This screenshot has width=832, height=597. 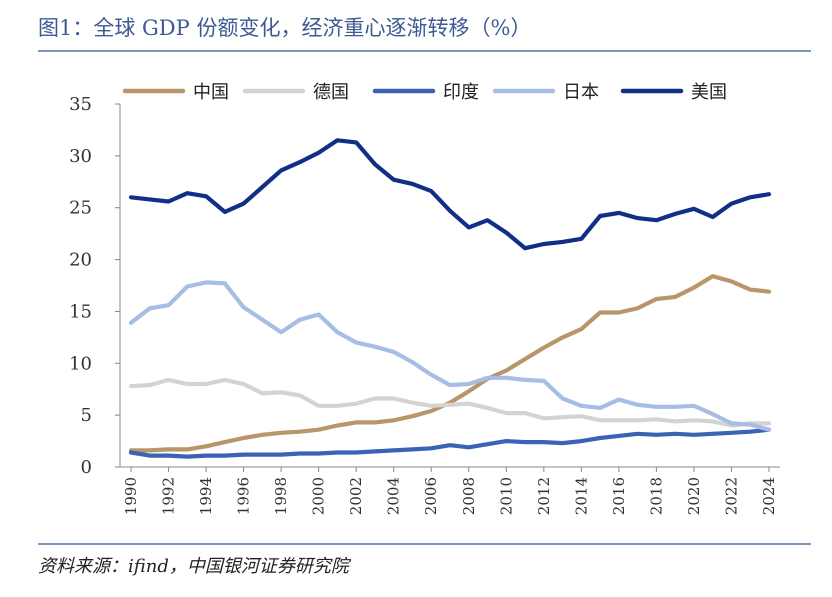 I want to click on chart-title: 图1：全球 GDP 份额变化，经济重心逐渐转移（%）, so click(x=285, y=28).